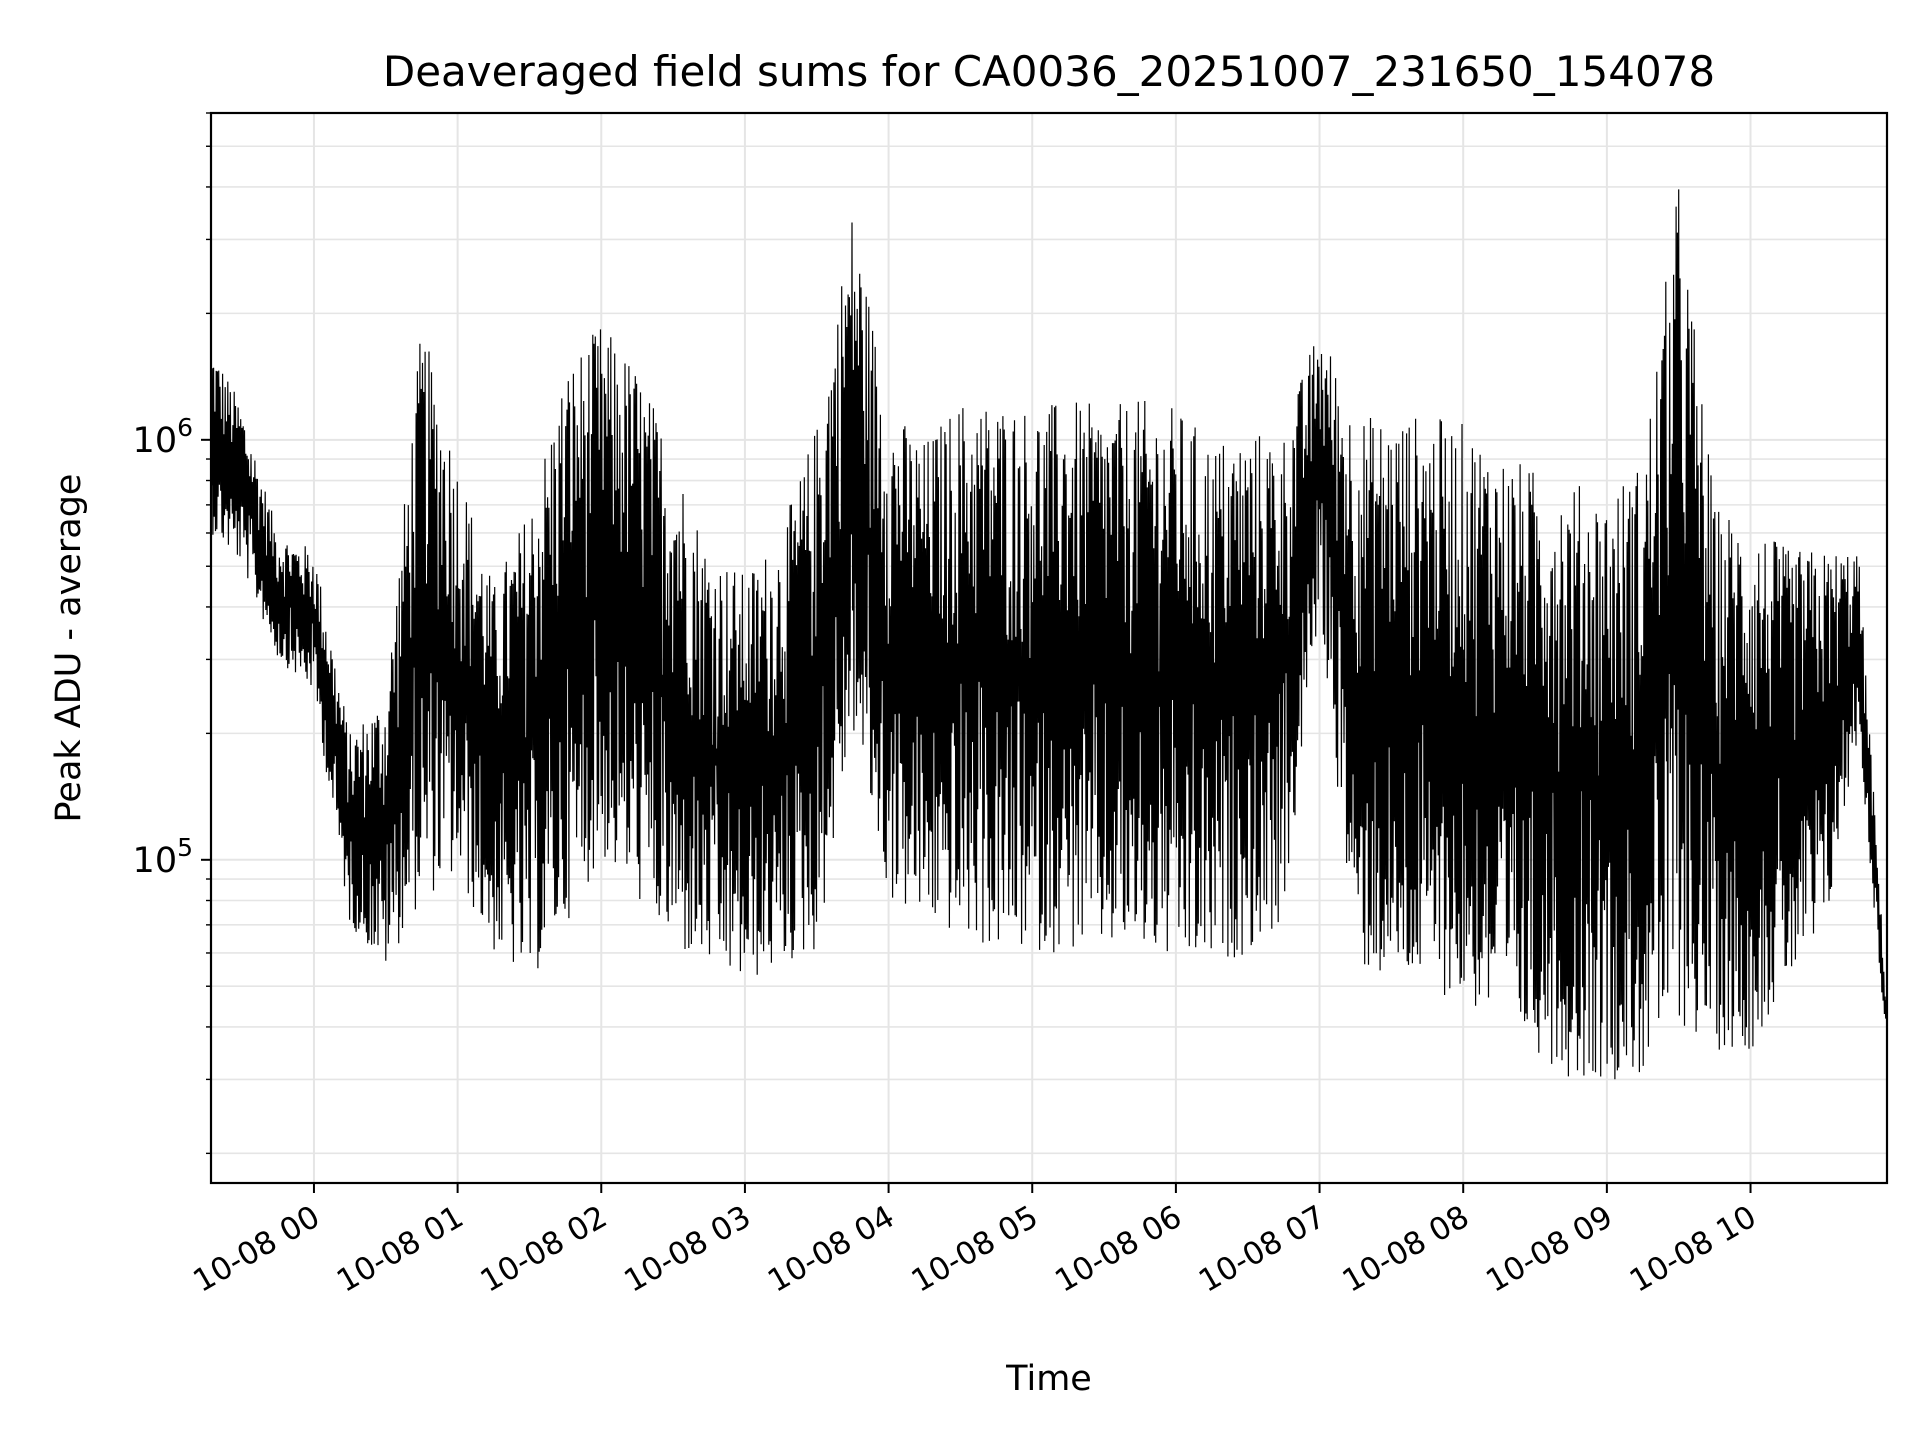  Describe the element at coordinates (1549, 1249) in the screenshot. I see `x-tick-label: 10-08 09` at that location.